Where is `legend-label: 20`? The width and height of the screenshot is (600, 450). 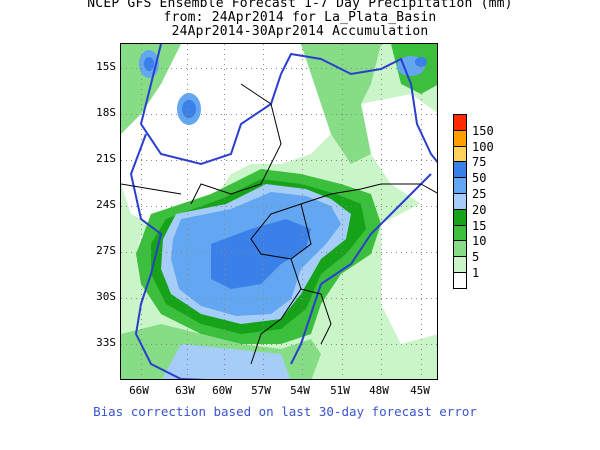 legend-label: 20 is located at coordinates (479, 209).